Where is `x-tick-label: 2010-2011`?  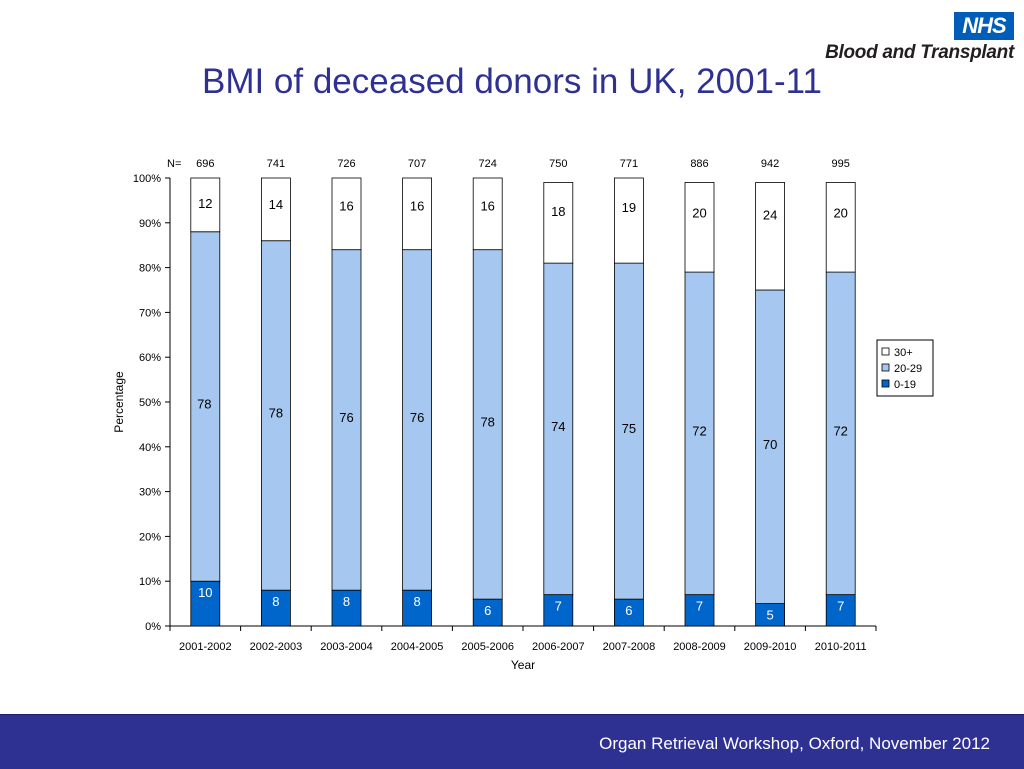
x-tick-label: 2010-2011 is located at coordinates (841, 647).